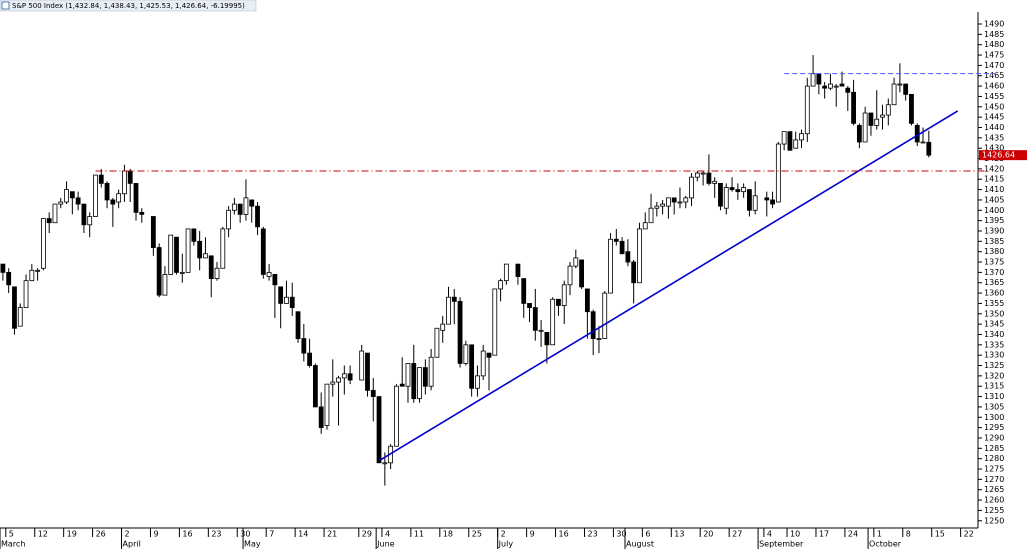 The height and width of the screenshot is (549, 1029). Describe the element at coordinates (994, 386) in the screenshot. I see `y-tick-label: 1315` at that location.